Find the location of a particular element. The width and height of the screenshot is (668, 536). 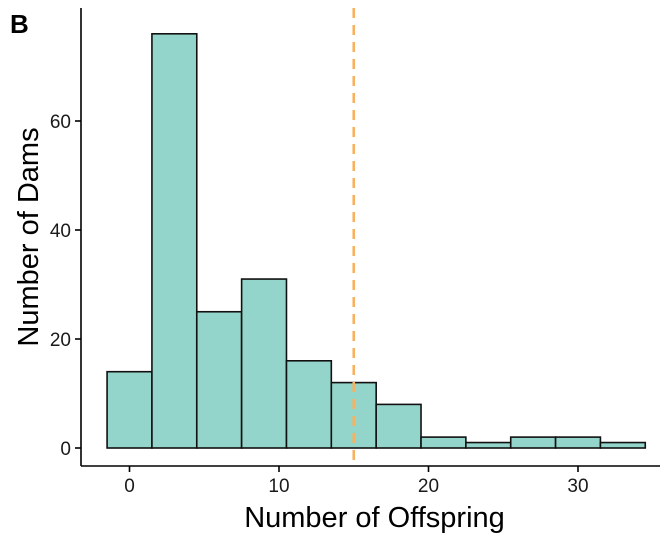

x-tick-label: 20 is located at coordinates (428, 486).